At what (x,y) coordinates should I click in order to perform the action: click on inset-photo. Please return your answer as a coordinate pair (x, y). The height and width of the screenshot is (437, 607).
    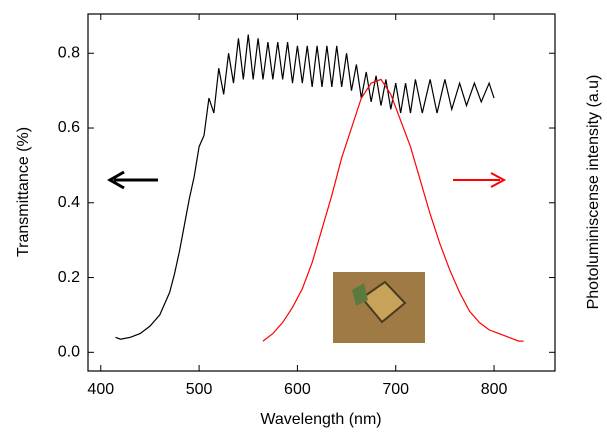
    Looking at the image, I should click on (379, 307).